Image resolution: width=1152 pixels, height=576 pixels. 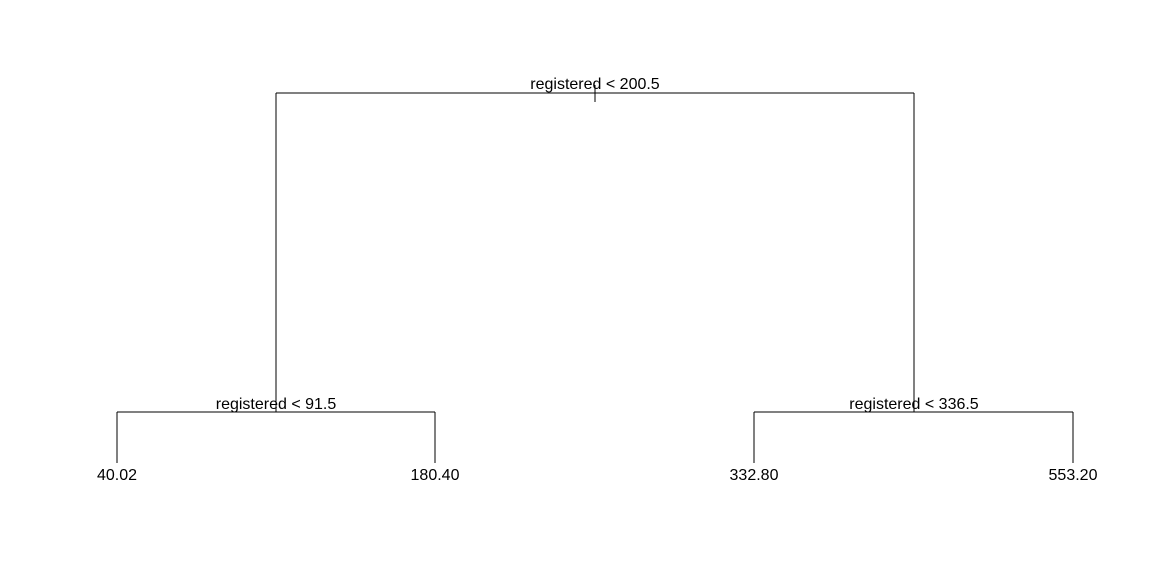 I want to click on root-split-label: registered < 200.5, so click(x=595, y=84).